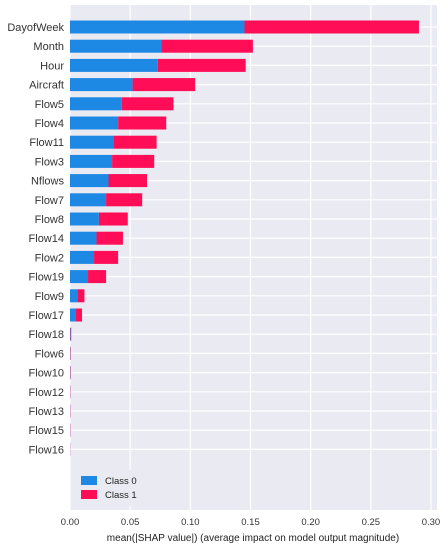 The image size is (445, 550). Describe the element at coordinates (49, 297) in the screenshot. I see `y-tick-label: Flow9` at that location.